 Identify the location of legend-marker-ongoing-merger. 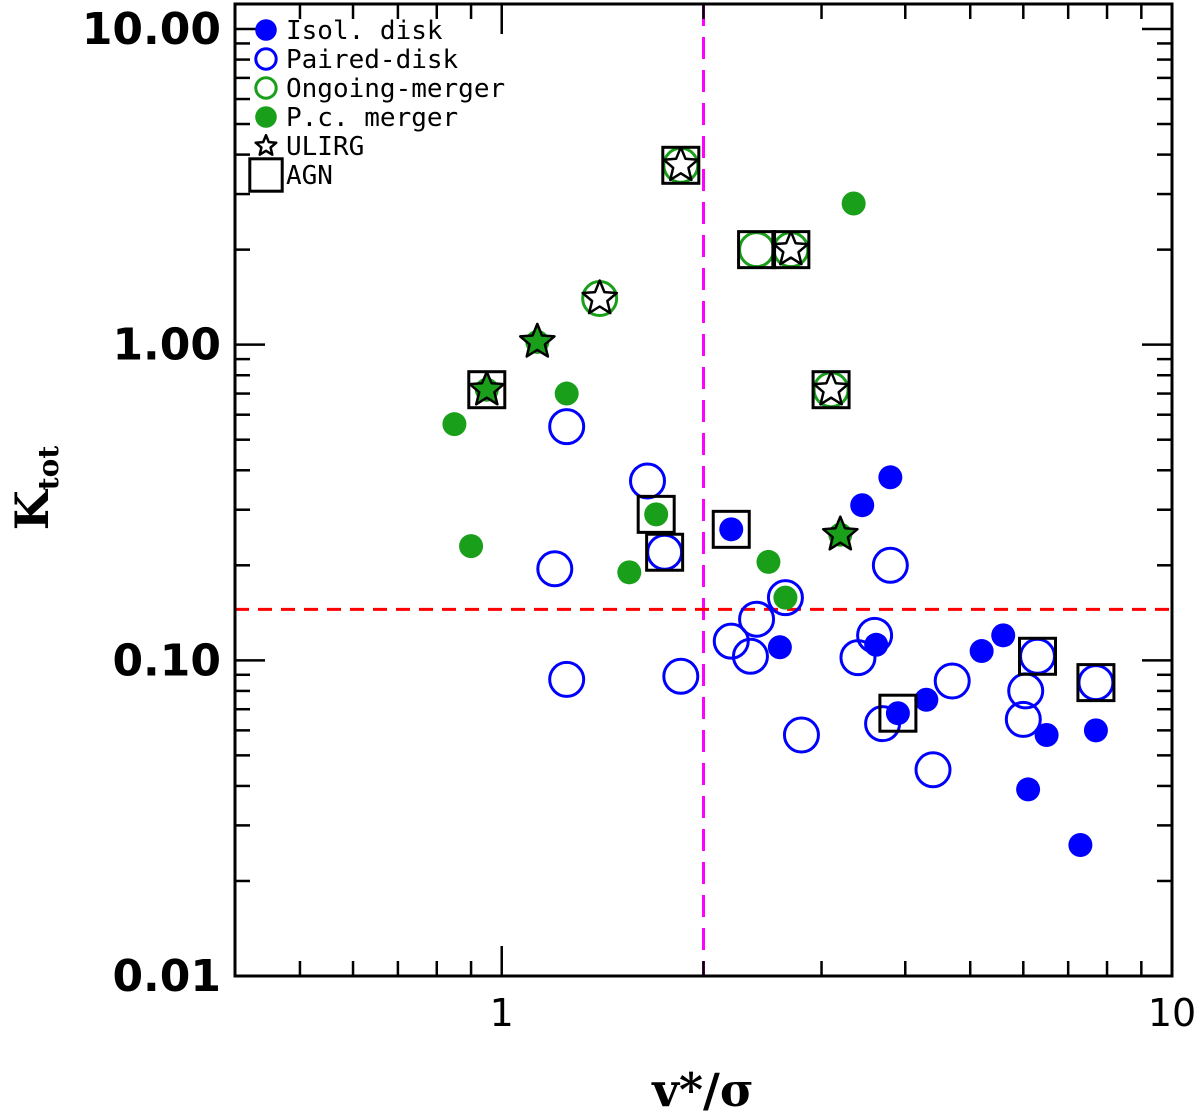
(266, 88).